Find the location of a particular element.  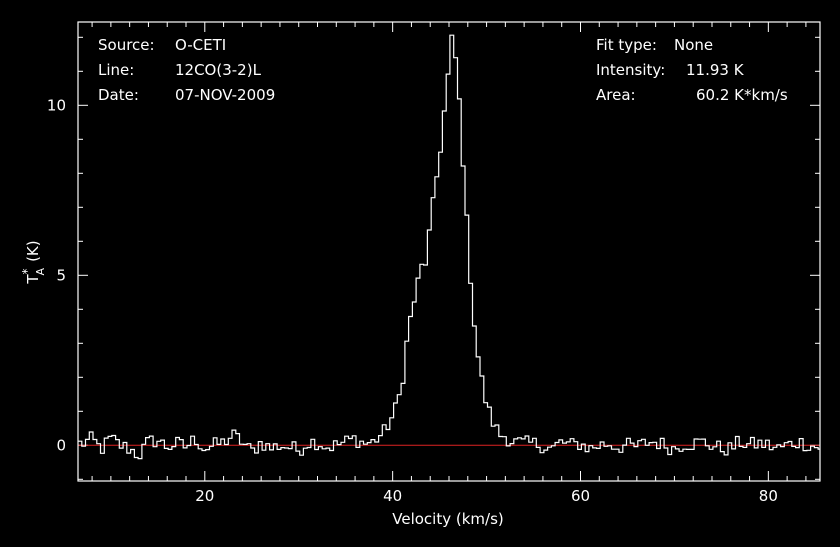

x-tick-label: 40 is located at coordinates (392, 496).